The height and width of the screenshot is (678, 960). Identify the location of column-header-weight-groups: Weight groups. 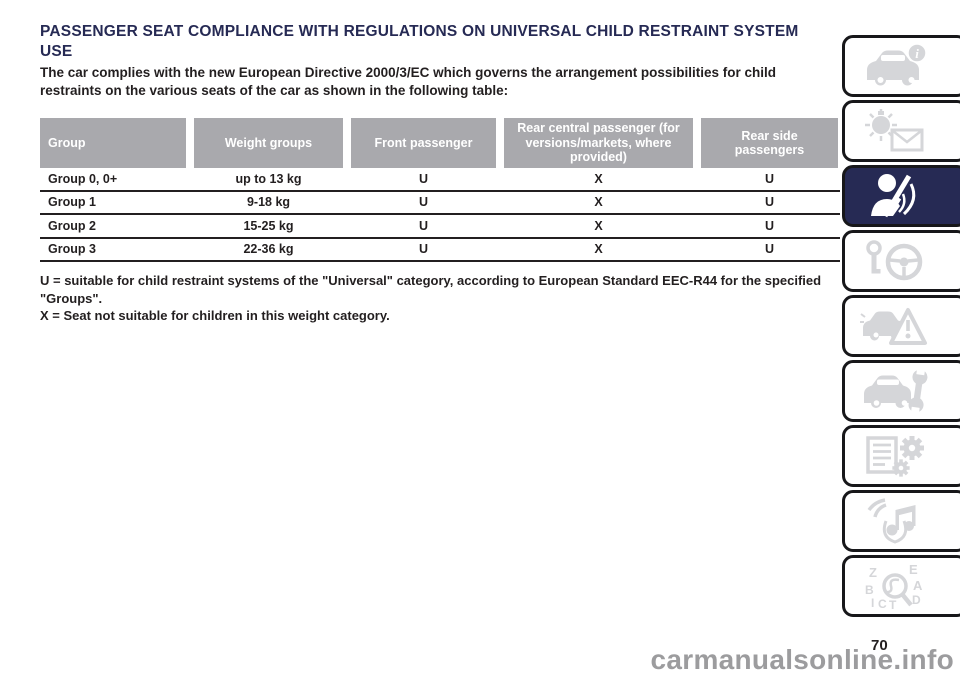
(268, 143).